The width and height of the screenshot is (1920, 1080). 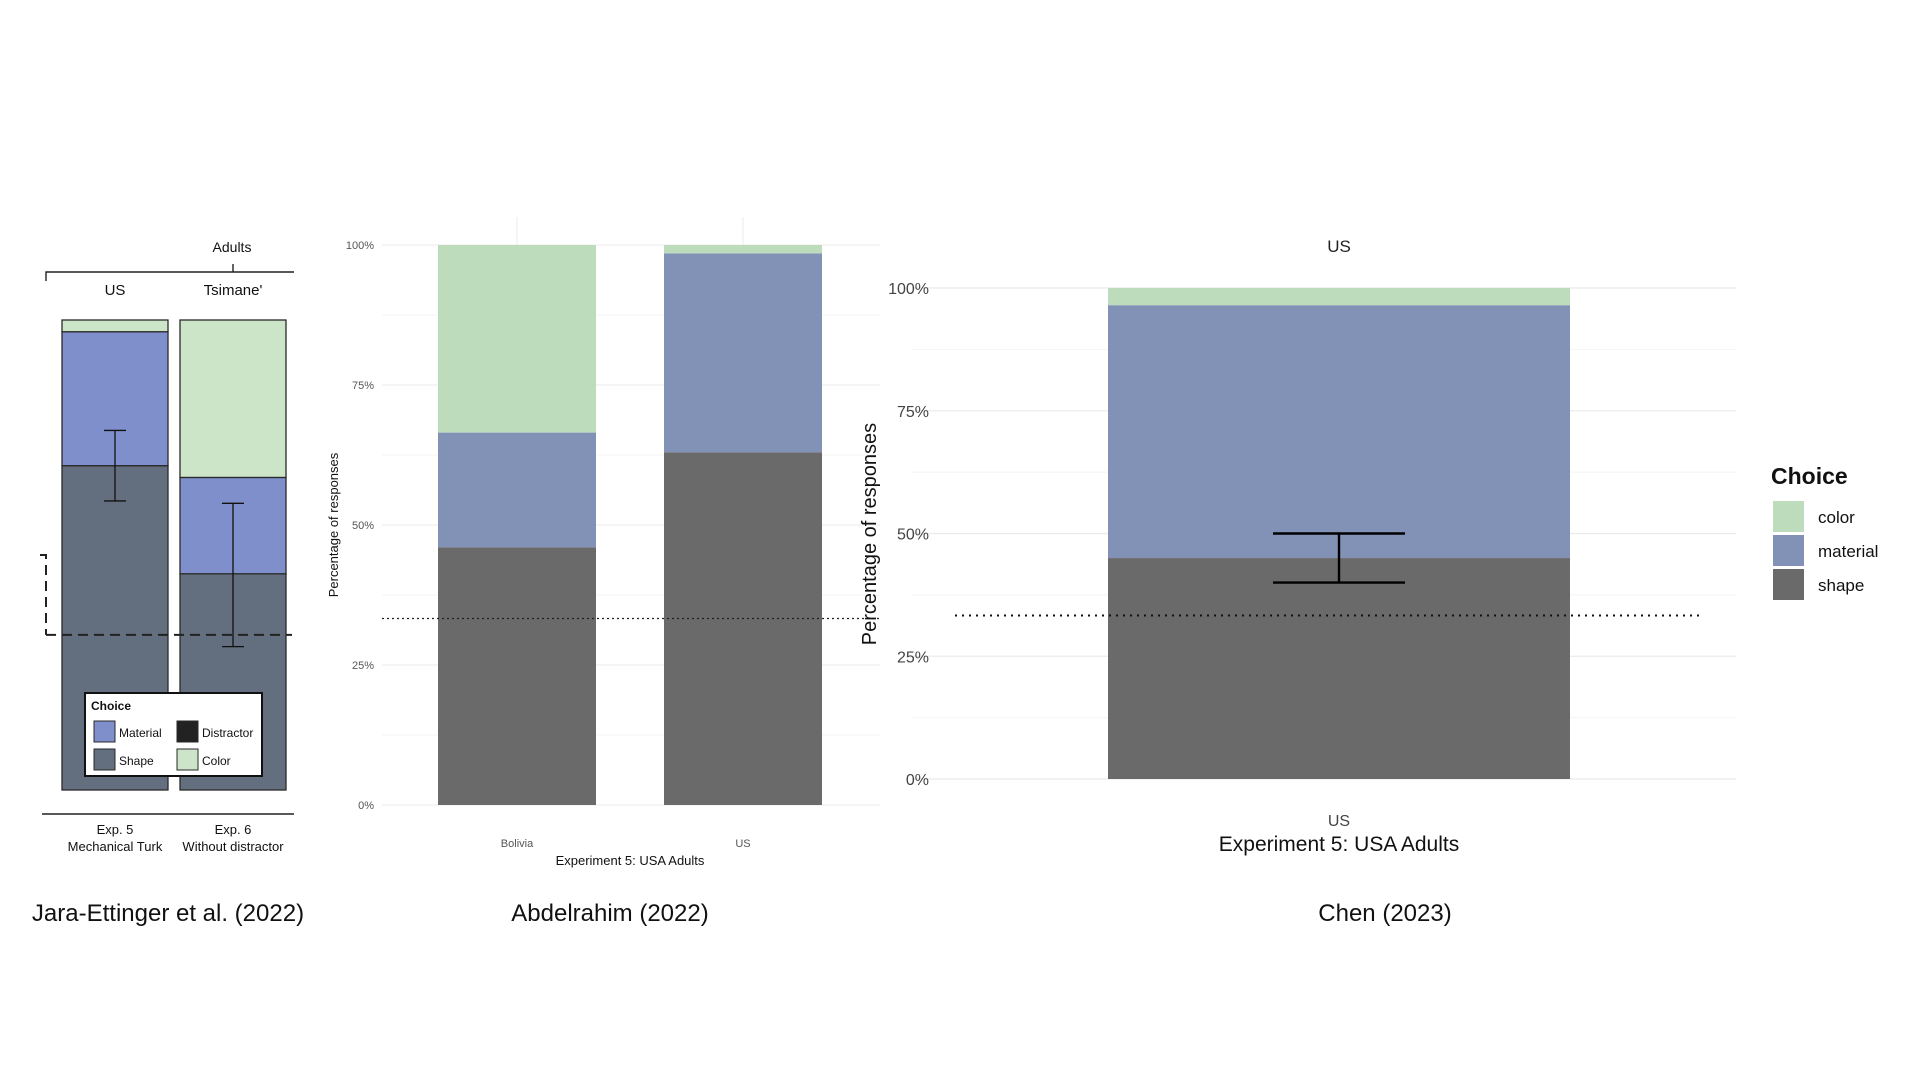 I want to click on reference-bracket, so click(x=43, y=594).